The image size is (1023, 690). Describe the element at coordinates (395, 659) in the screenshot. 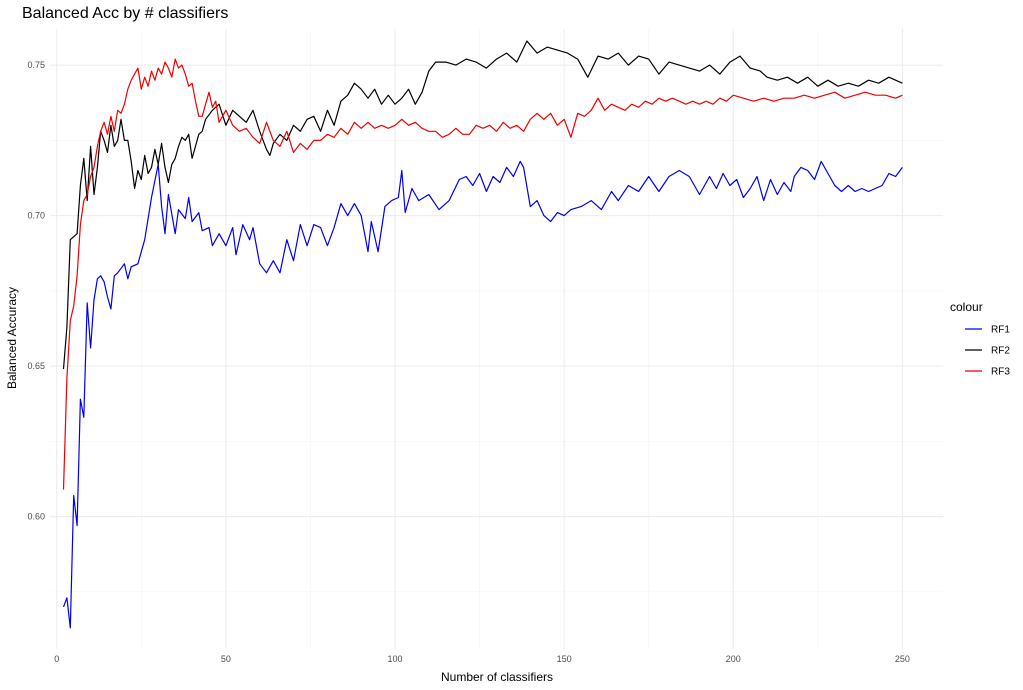

I see `x-tick-label: 100` at that location.